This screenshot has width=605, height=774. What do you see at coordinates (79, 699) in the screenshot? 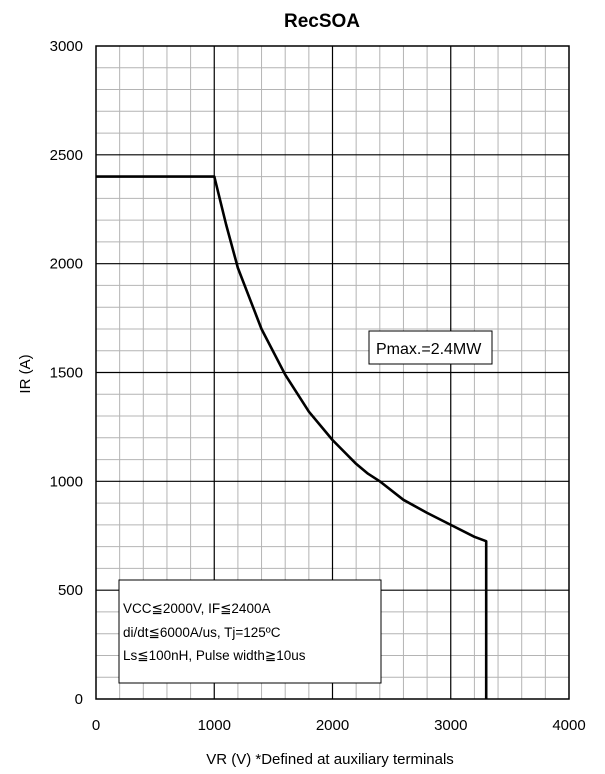
I see `y-tick-label: 0` at bounding box center [79, 699].